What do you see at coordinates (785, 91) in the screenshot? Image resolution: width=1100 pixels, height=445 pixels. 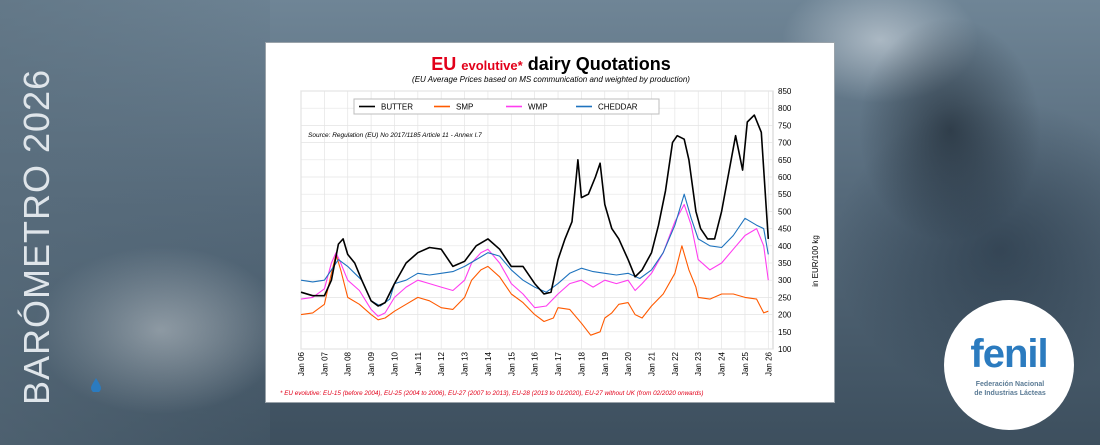 I see `y-tick-label: 850` at bounding box center [785, 91].